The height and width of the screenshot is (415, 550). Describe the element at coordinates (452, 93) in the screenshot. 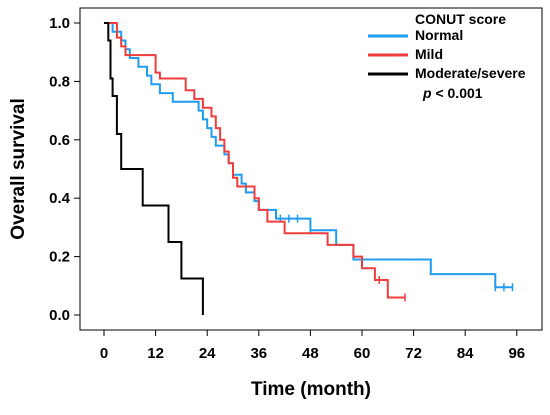

I see `p-value-annotation: p < 0.001` at that location.